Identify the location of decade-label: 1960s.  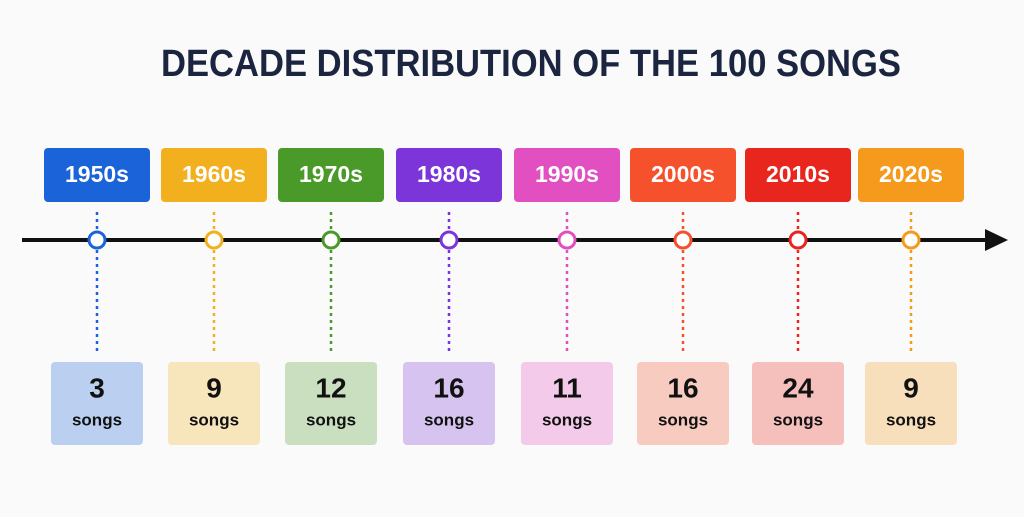
(214, 174).